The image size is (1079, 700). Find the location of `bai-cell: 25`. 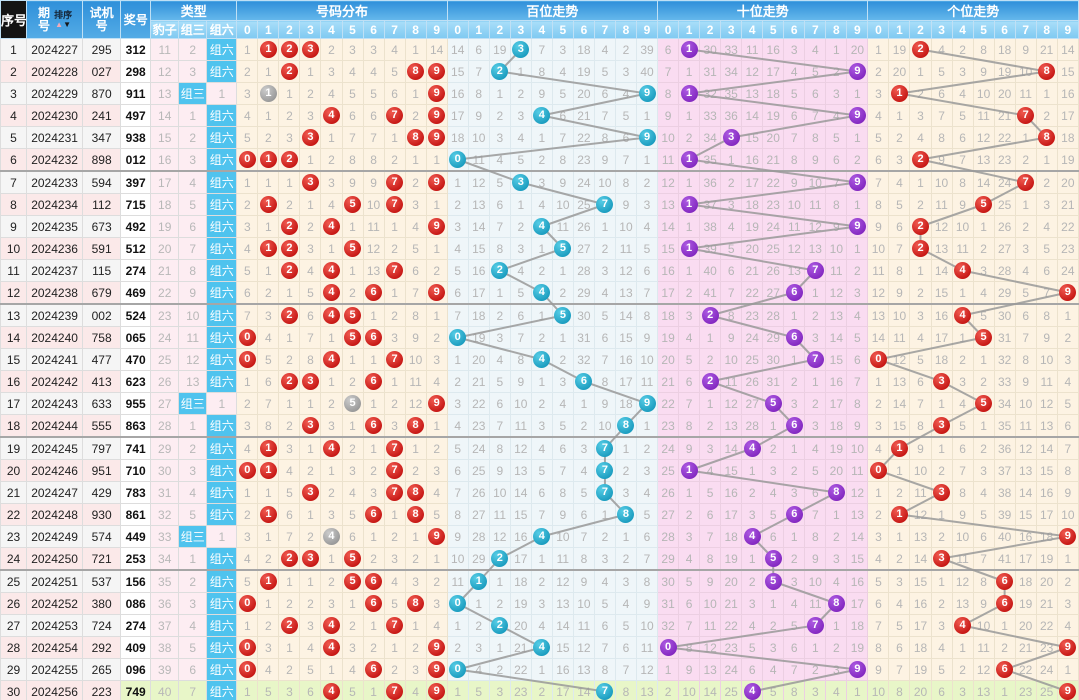

bai-cell: 25 is located at coordinates (478, 470).